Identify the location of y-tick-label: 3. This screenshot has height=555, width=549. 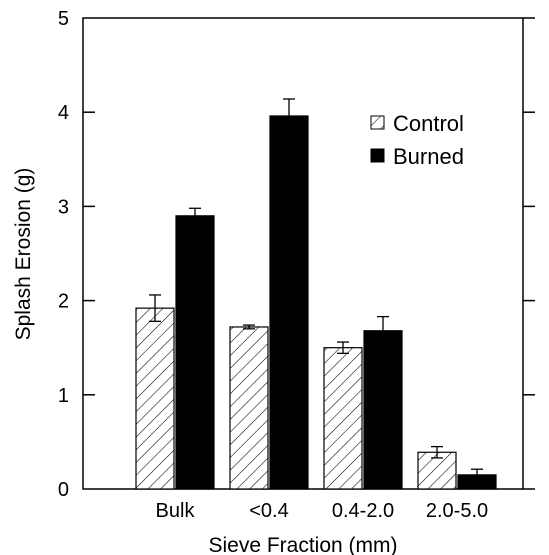
(63, 207).